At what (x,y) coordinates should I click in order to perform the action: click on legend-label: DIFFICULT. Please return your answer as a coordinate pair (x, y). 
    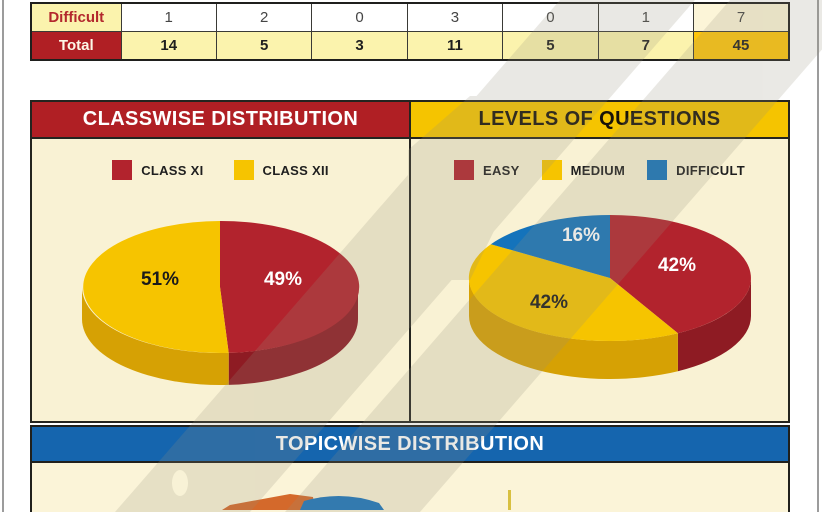
    Looking at the image, I should click on (711, 170).